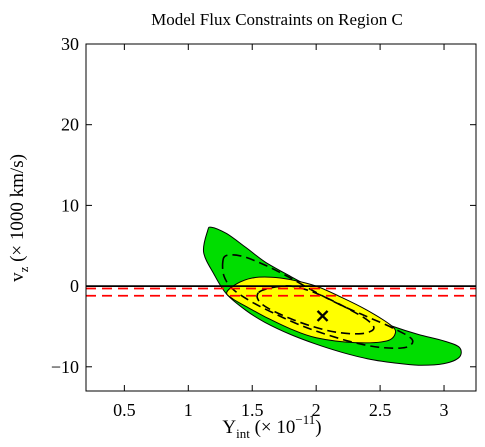 This screenshot has width=485, height=447. What do you see at coordinates (380, 410) in the screenshot?
I see `x-tick-label: 2.5` at bounding box center [380, 410].